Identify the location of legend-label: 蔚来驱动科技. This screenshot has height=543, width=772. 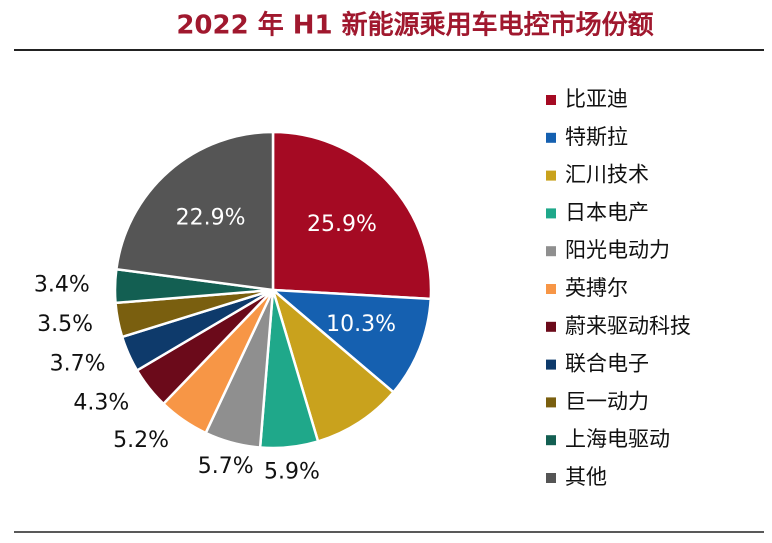
(628, 326).